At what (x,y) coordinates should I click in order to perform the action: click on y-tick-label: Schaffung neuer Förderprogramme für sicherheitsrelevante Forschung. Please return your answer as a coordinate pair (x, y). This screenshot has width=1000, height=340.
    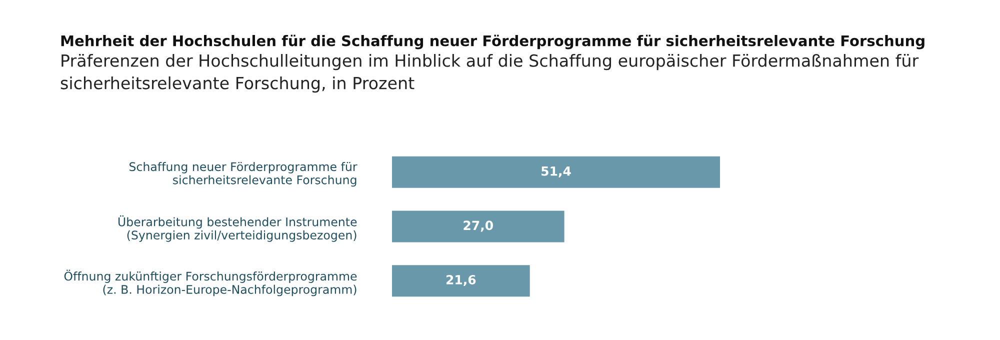
    Looking at the image, I should click on (243, 174).